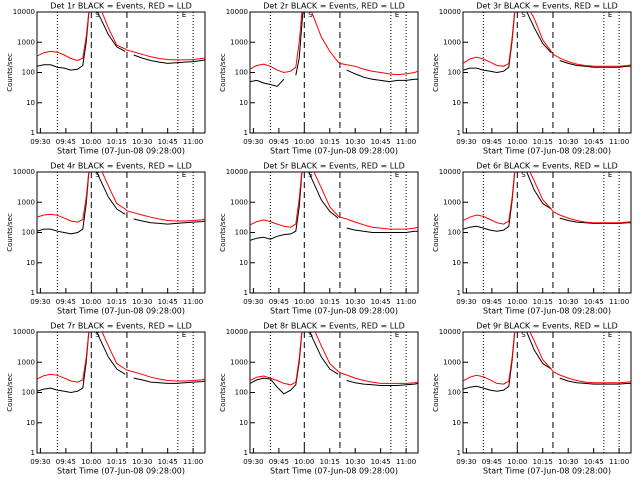 The image size is (640, 480). What do you see at coordinates (547, 326) in the screenshot?
I see `panel-title: Det 9r BLACK = Events, RED = LLD` at bounding box center [547, 326].